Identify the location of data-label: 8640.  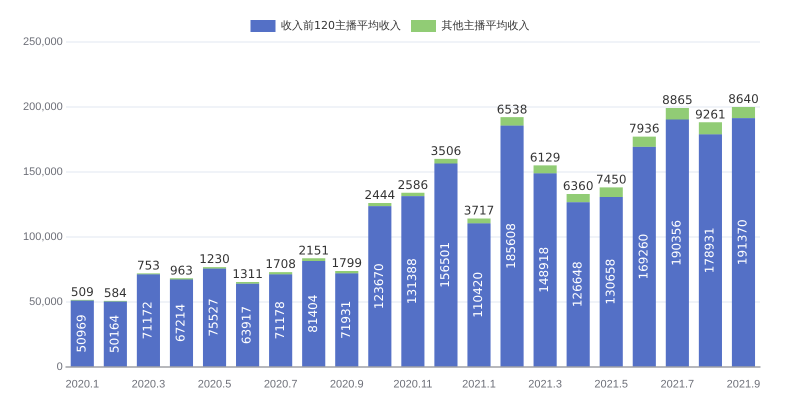
(743, 99).